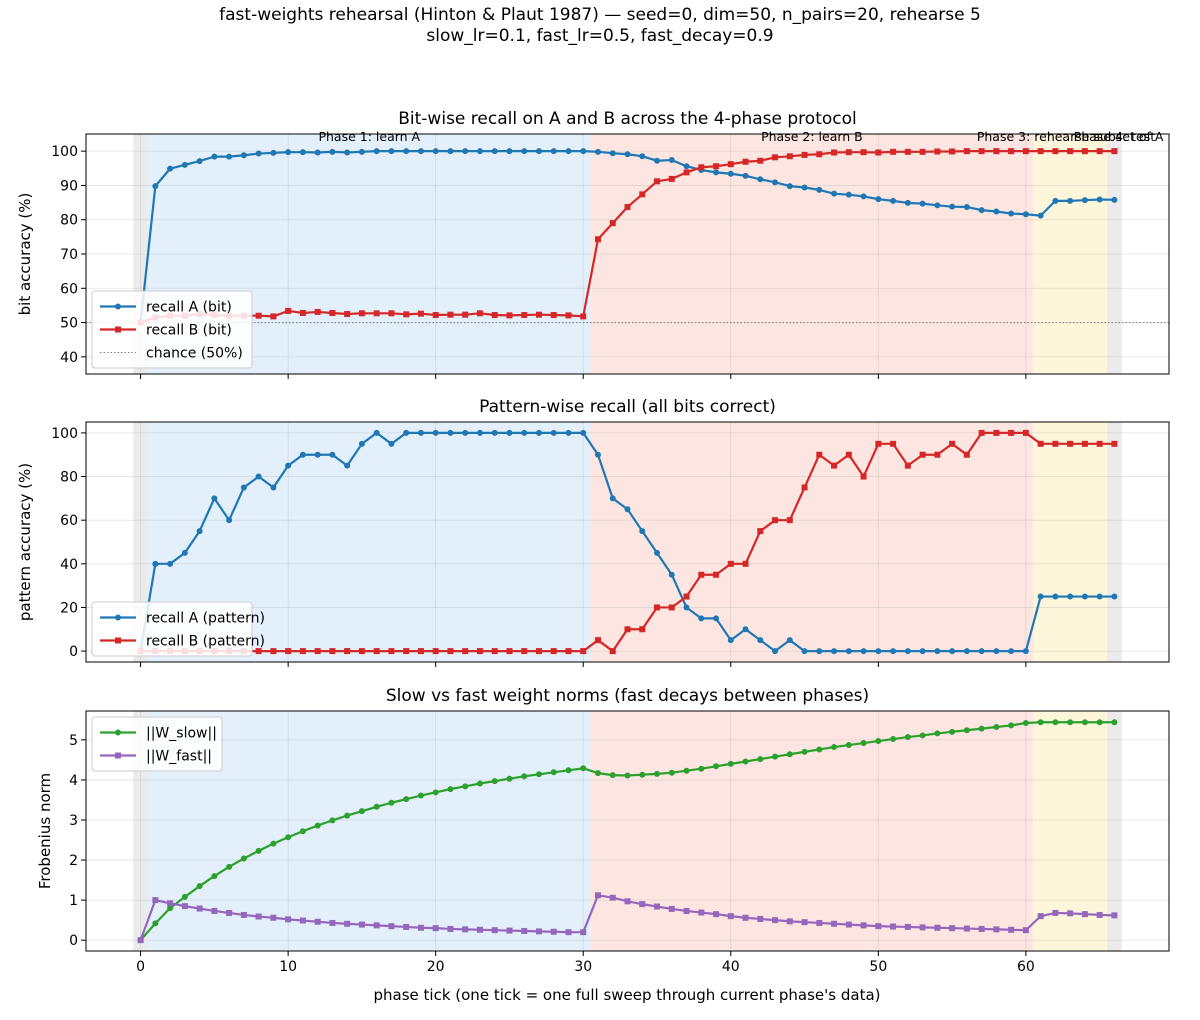 This screenshot has height=1020, width=1200. Describe the element at coordinates (627, 407) in the screenshot. I see `panel-title: Pattern-wise recall (all bits correct)` at that location.